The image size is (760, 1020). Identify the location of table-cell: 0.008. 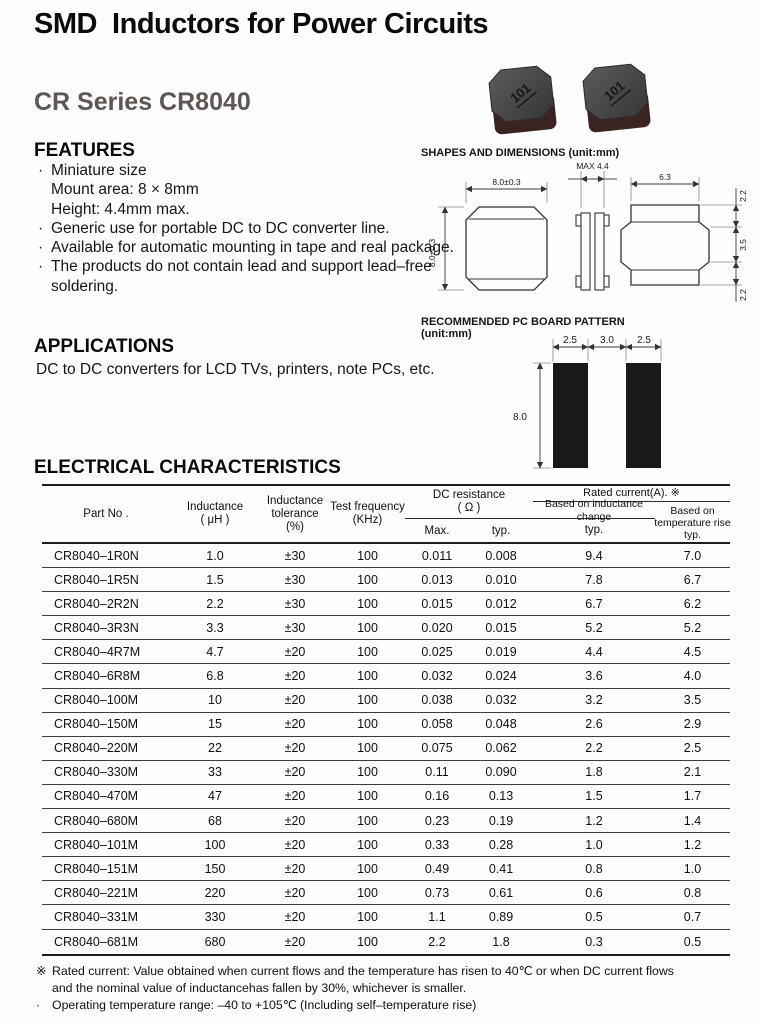
(501, 555).